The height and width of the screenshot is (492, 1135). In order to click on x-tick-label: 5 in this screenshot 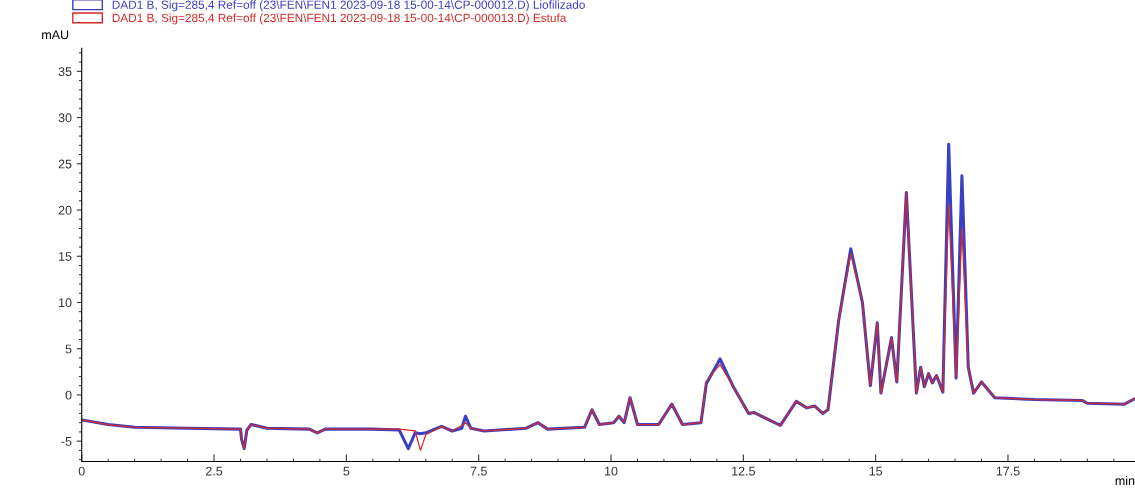, I will do `click(346, 471)`.